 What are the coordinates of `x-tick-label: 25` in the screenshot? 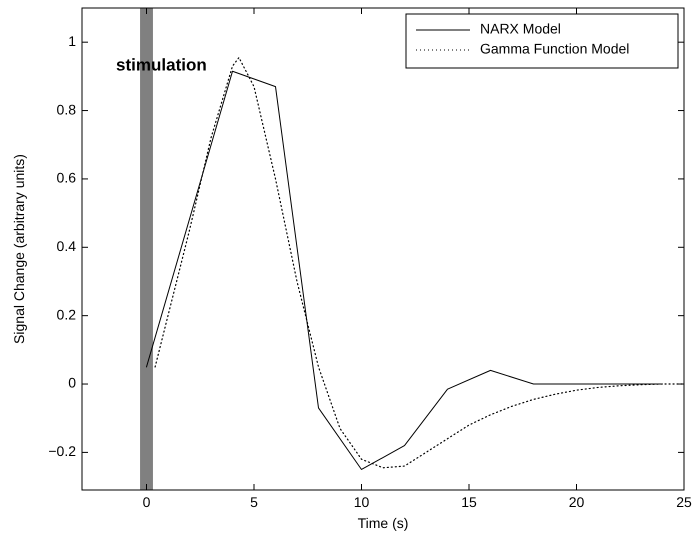 It's located at (684, 502).